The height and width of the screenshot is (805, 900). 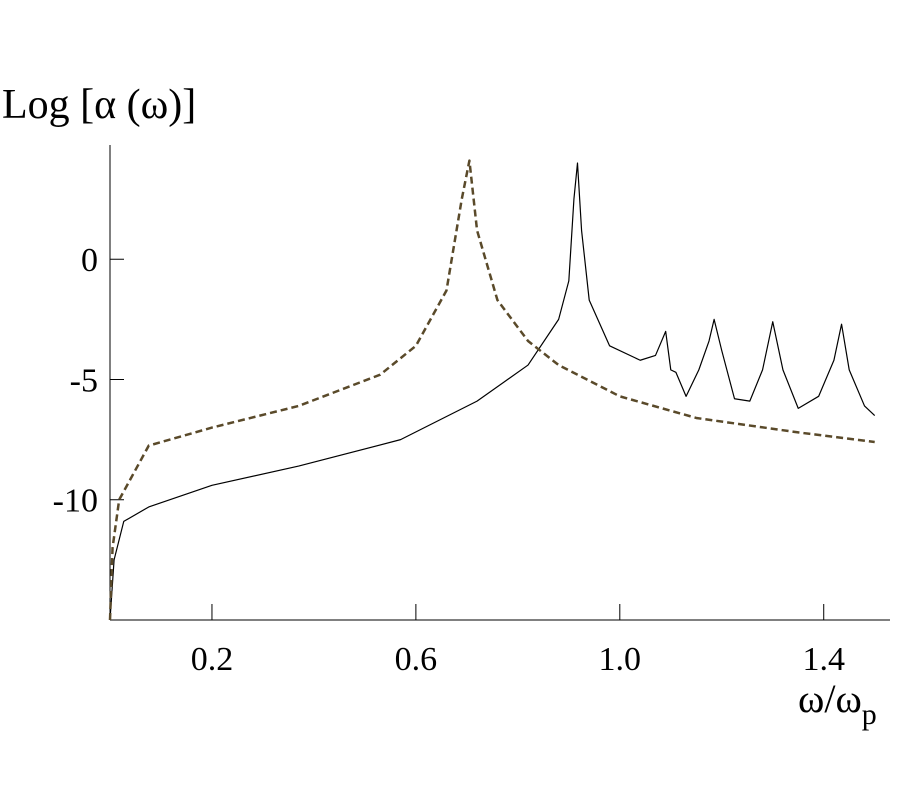 What do you see at coordinates (620, 659) in the screenshot?
I see `x-tick-label: 1.0` at bounding box center [620, 659].